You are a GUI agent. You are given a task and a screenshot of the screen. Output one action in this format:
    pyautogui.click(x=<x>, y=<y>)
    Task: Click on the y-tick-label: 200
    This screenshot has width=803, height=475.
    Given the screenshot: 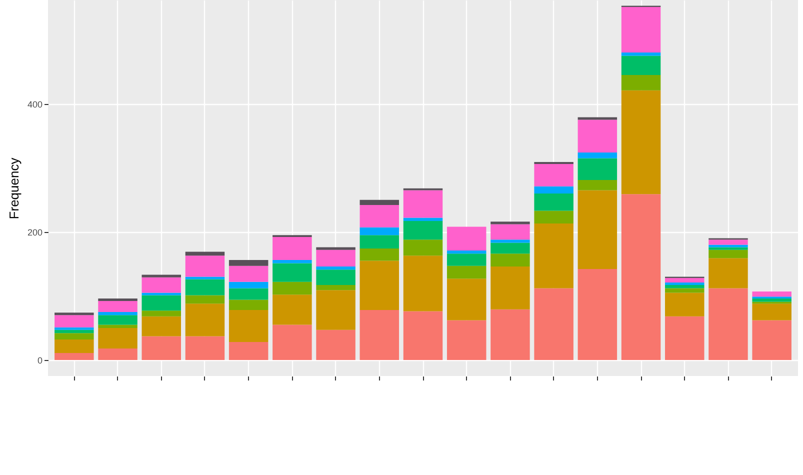 What is the action you would take?
    pyautogui.click(x=34, y=232)
    